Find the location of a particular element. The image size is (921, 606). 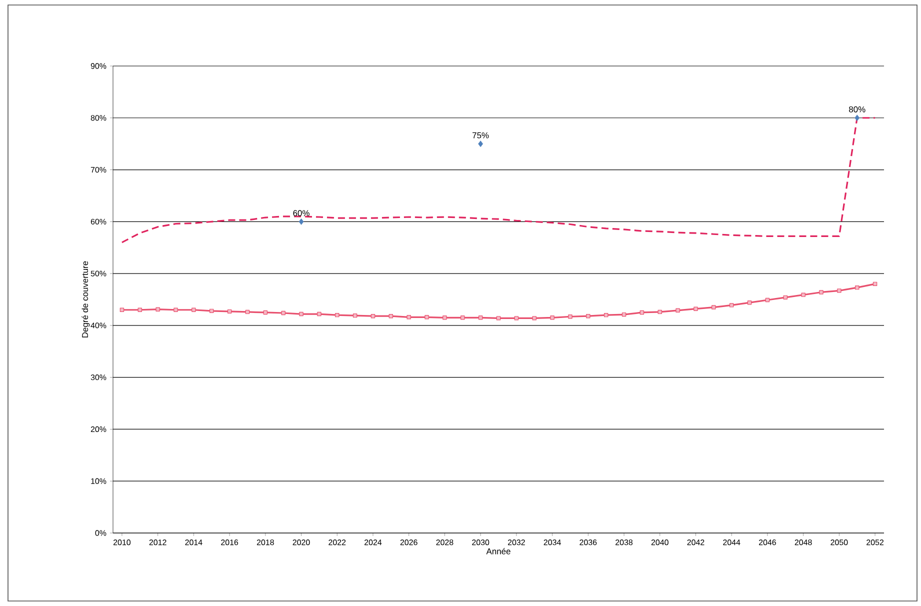

data-label: 80% is located at coordinates (857, 109).